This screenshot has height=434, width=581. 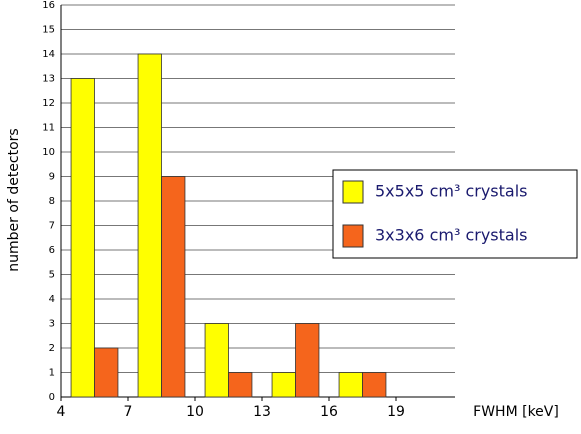 I want to click on x-tick-label: 4, so click(x=61, y=412).